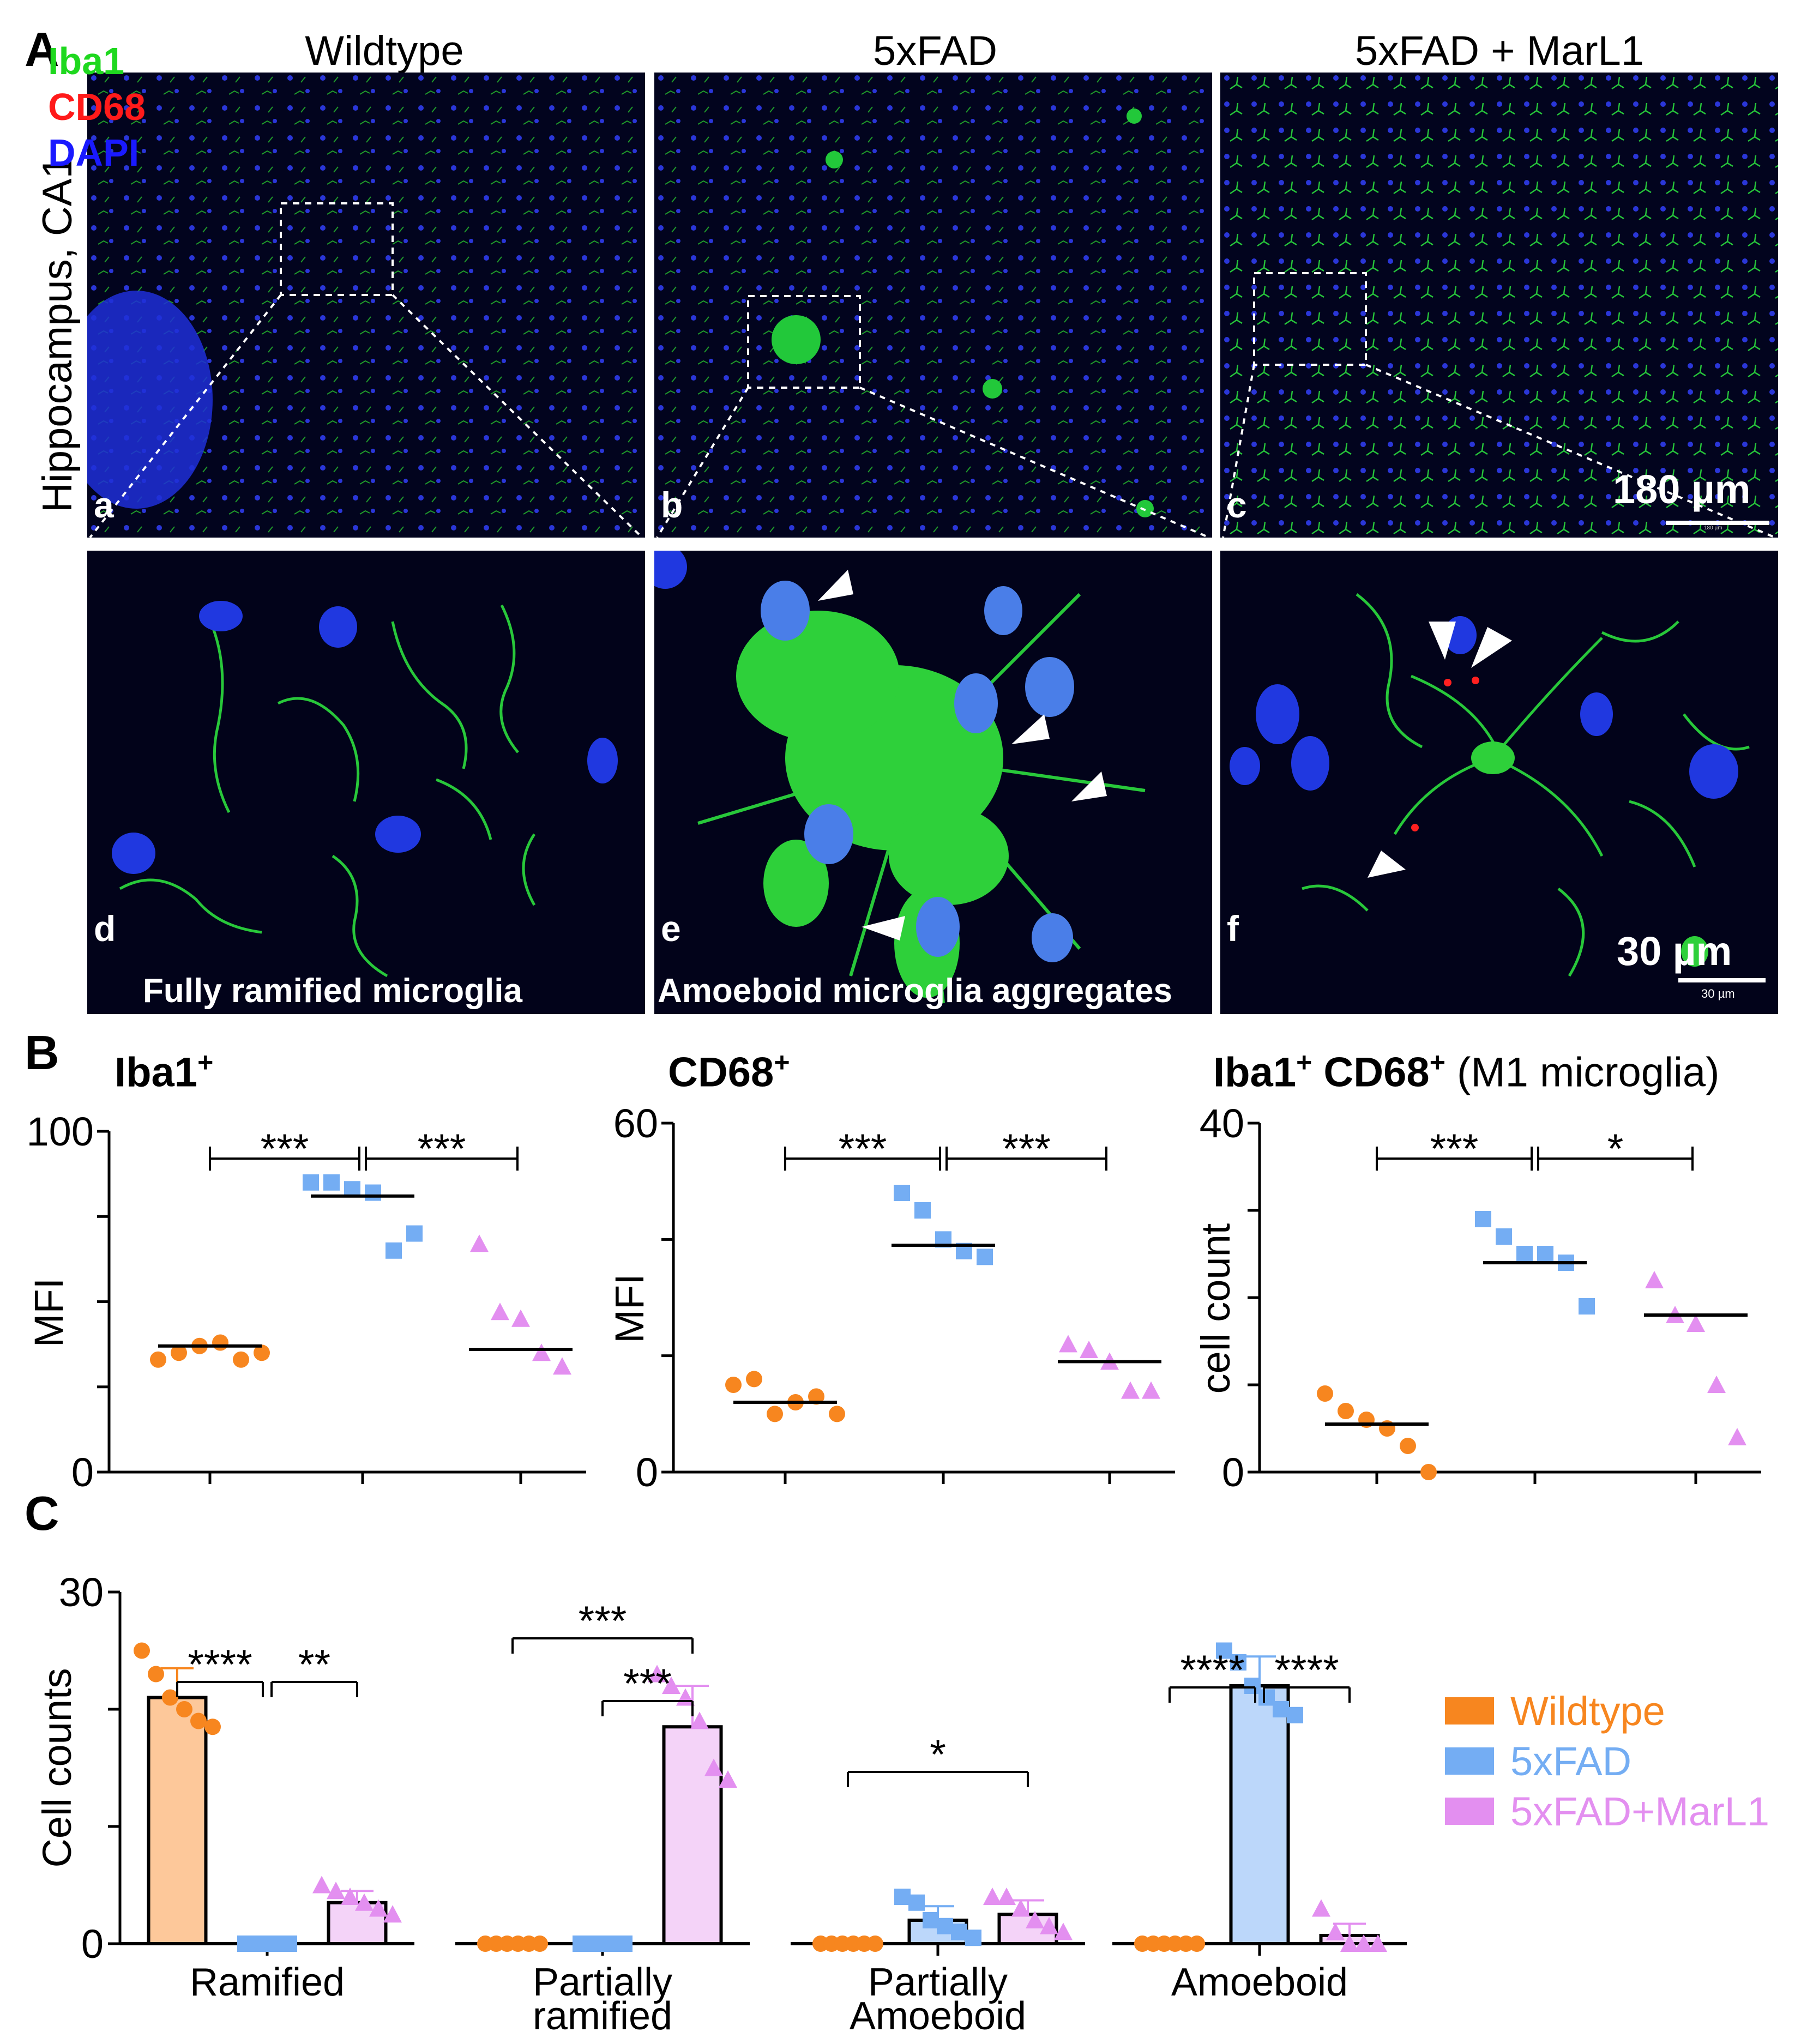 The width and height of the screenshot is (1819, 2044). I want to click on scatter-plot-cd68: 0 60 MFI *** ***, so click(891, 1298).